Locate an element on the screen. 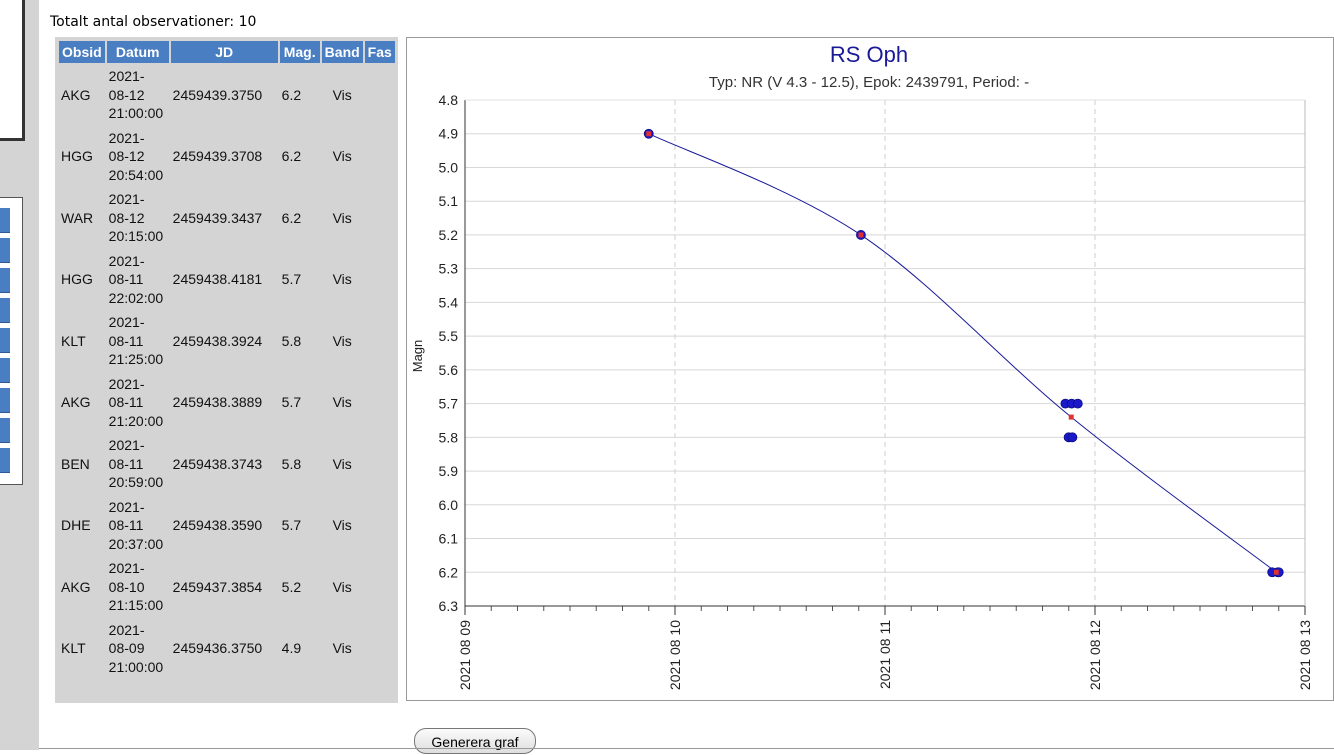  cell-obsid: DHE is located at coordinates (76, 525).